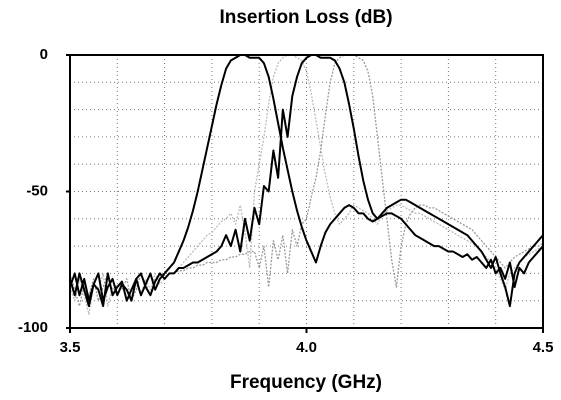  Describe the element at coordinates (305, 17) in the screenshot. I see `chart-title: Insertion Loss (dB)` at that location.